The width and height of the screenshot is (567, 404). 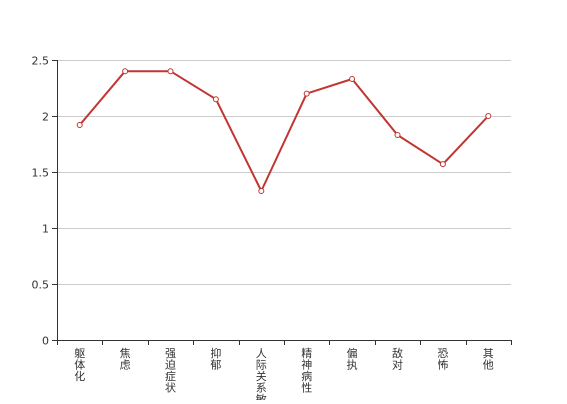 I want to click on x-tick-label: 偏执, so click(x=352, y=359).